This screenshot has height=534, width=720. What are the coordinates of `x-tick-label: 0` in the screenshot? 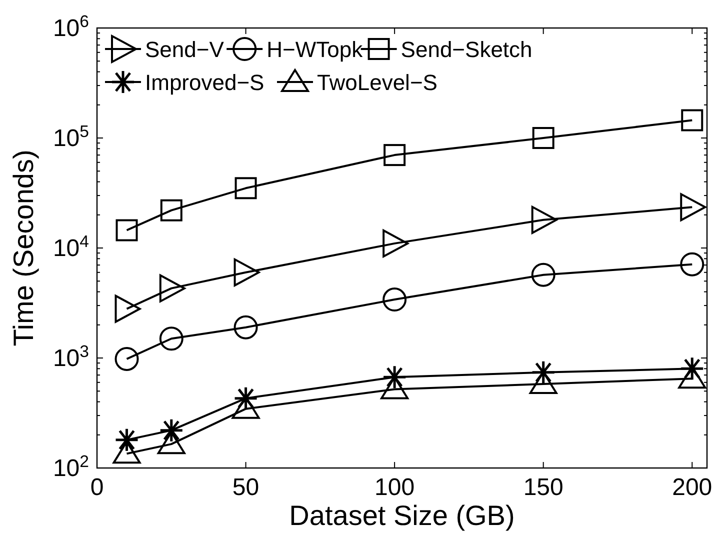 It's located at (97, 487).